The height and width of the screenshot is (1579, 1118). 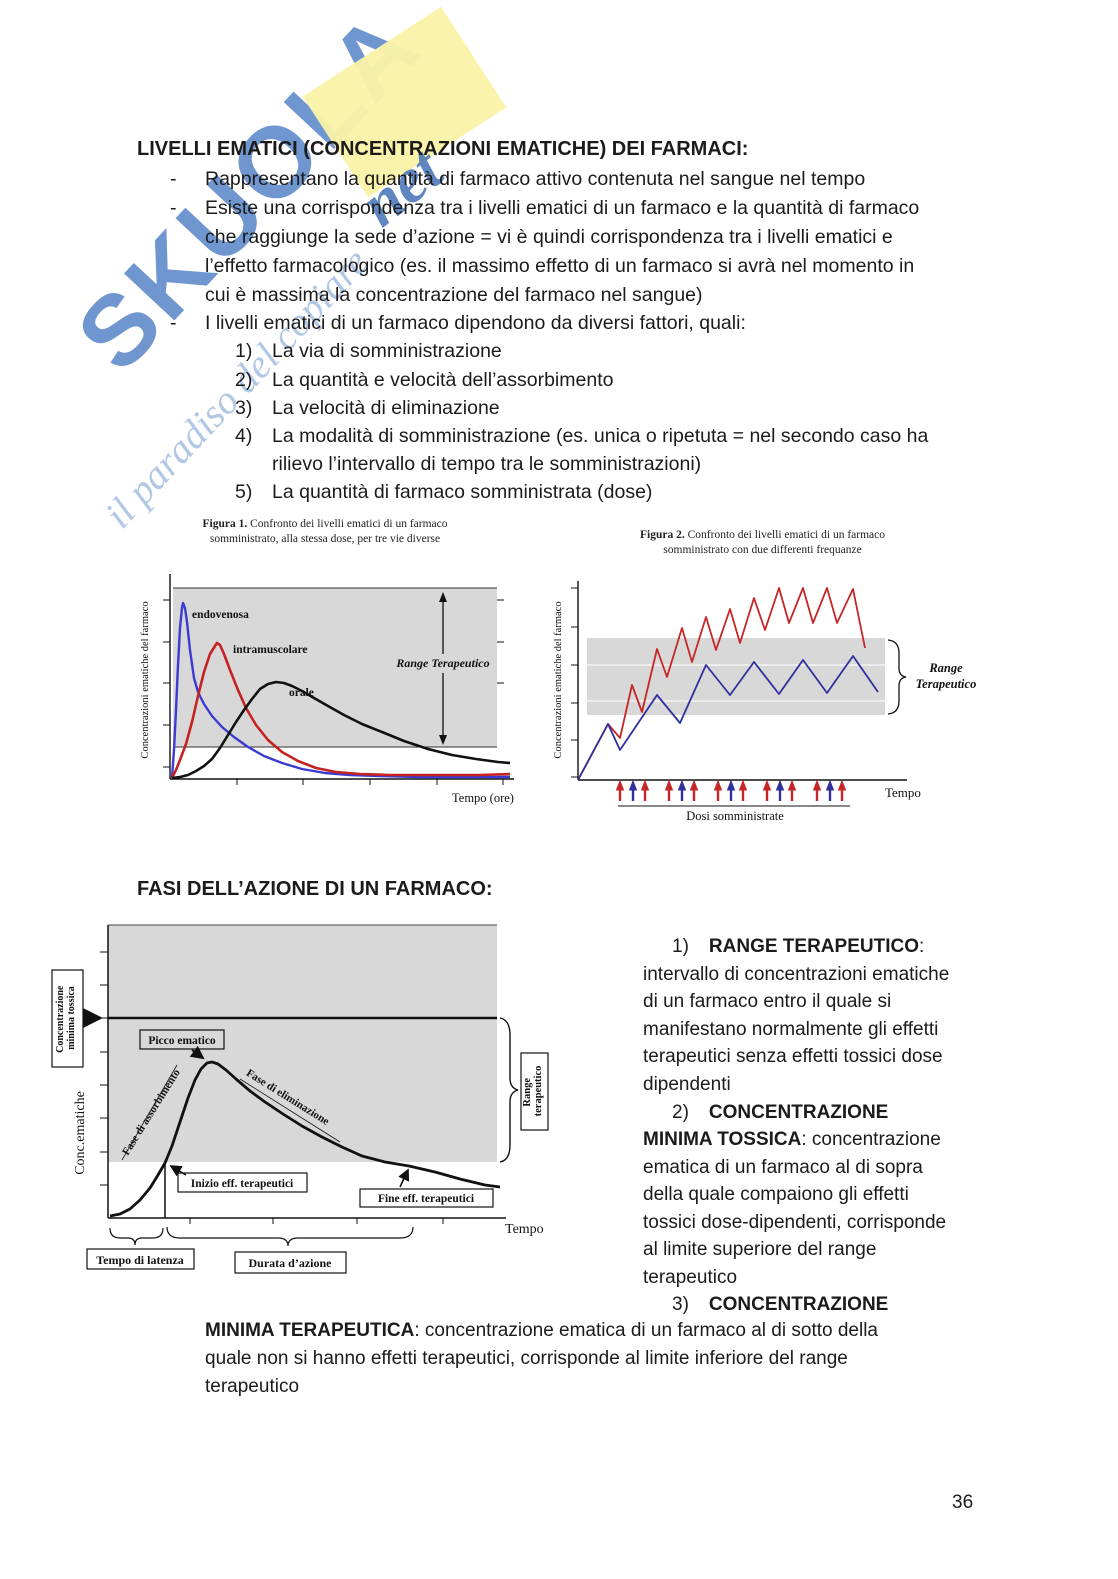 I want to click on definition-line: terapeutici senza effetti tossici dose, so click(x=793, y=1056).